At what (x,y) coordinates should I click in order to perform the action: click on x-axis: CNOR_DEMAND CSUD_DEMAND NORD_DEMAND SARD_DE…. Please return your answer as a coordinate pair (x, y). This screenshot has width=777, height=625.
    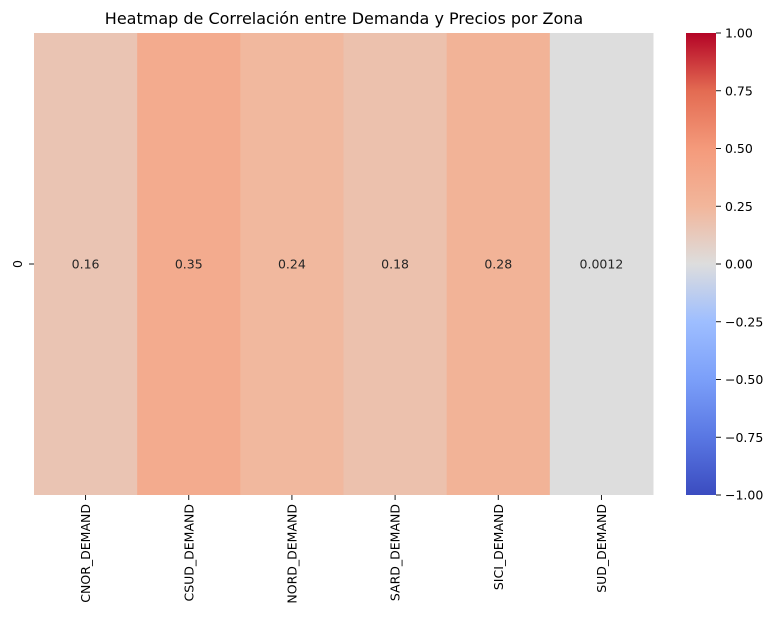
    Looking at the image, I should click on (343, 549).